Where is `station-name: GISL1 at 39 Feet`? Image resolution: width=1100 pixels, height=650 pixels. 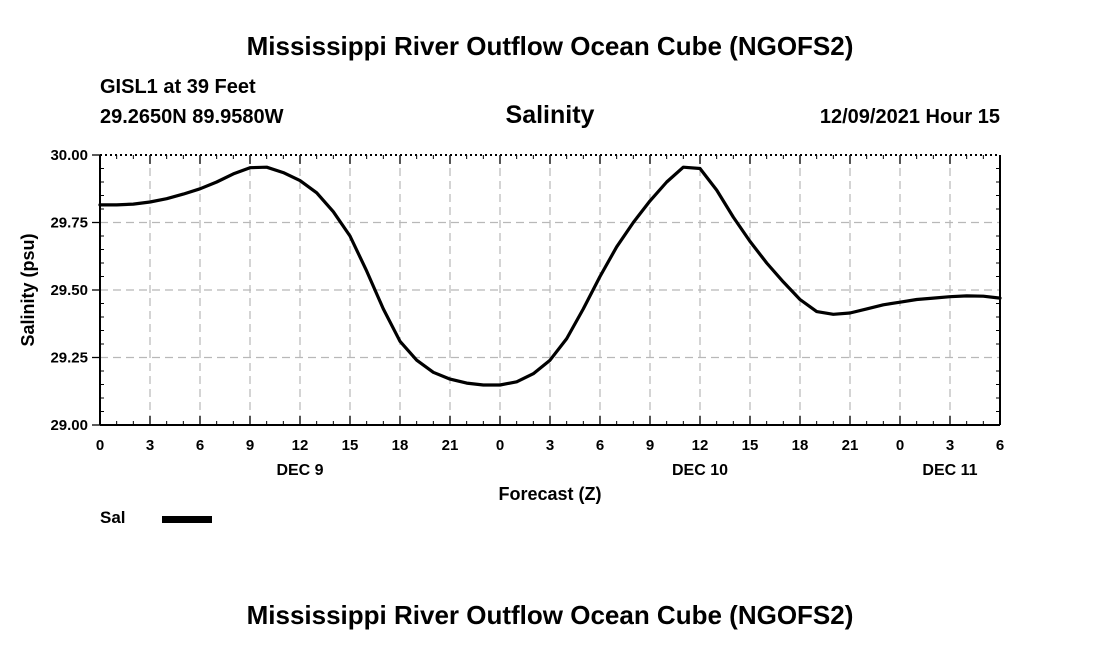 station-name: GISL1 at 39 Feet is located at coordinates (178, 87).